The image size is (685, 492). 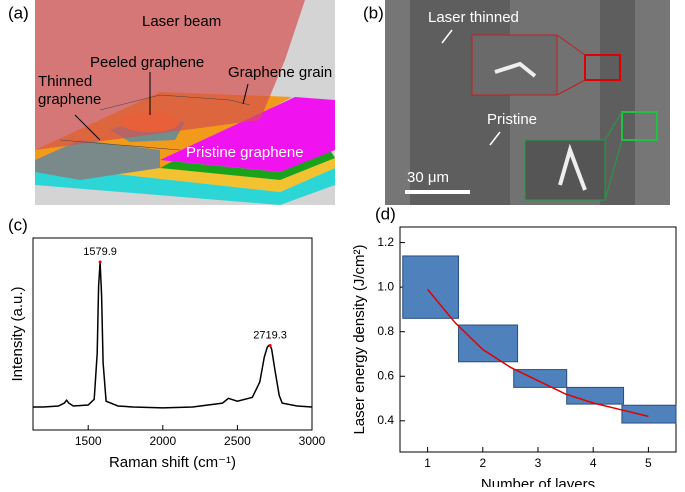 What do you see at coordinates (18, 224) in the screenshot?
I see `panel-label: (c)` at bounding box center [18, 224].